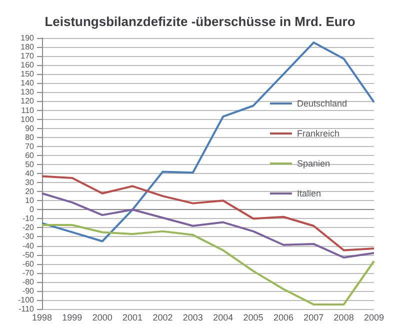 The image size is (400, 330). What do you see at coordinates (374, 317) in the screenshot?
I see `x-tick-label: 2009` at bounding box center [374, 317].